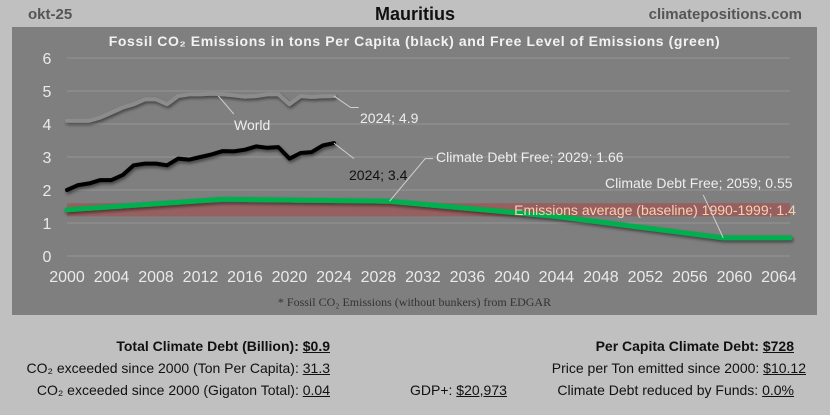 The image size is (830, 415). Describe the element at coordinates (379, 277) in the screenshot. I see `x-tick-label: 2028` at that location.